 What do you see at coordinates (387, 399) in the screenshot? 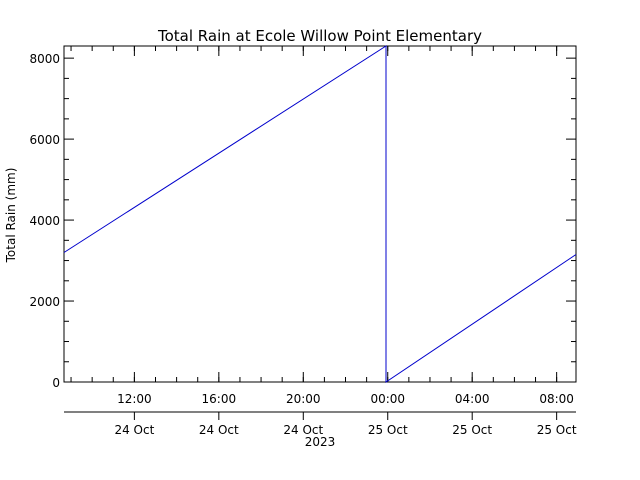
I see `x-tick-label: 00:00` at bounding box center [387, 399].